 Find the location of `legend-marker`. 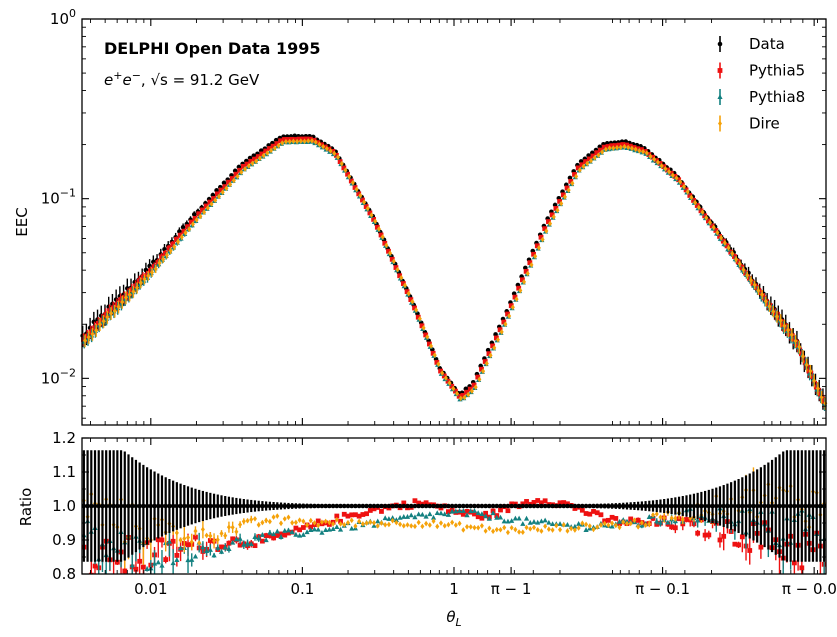

legend-marker is located at coordinates (720, 96).